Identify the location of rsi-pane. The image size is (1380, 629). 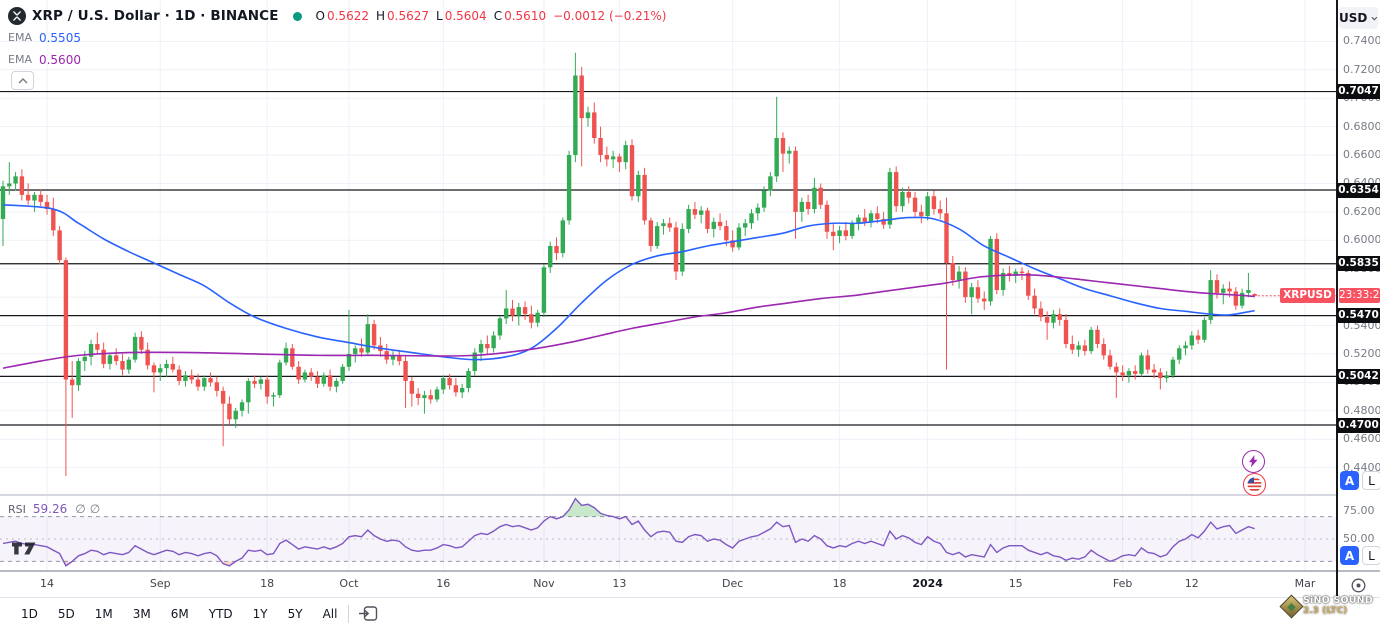
(668, 532).